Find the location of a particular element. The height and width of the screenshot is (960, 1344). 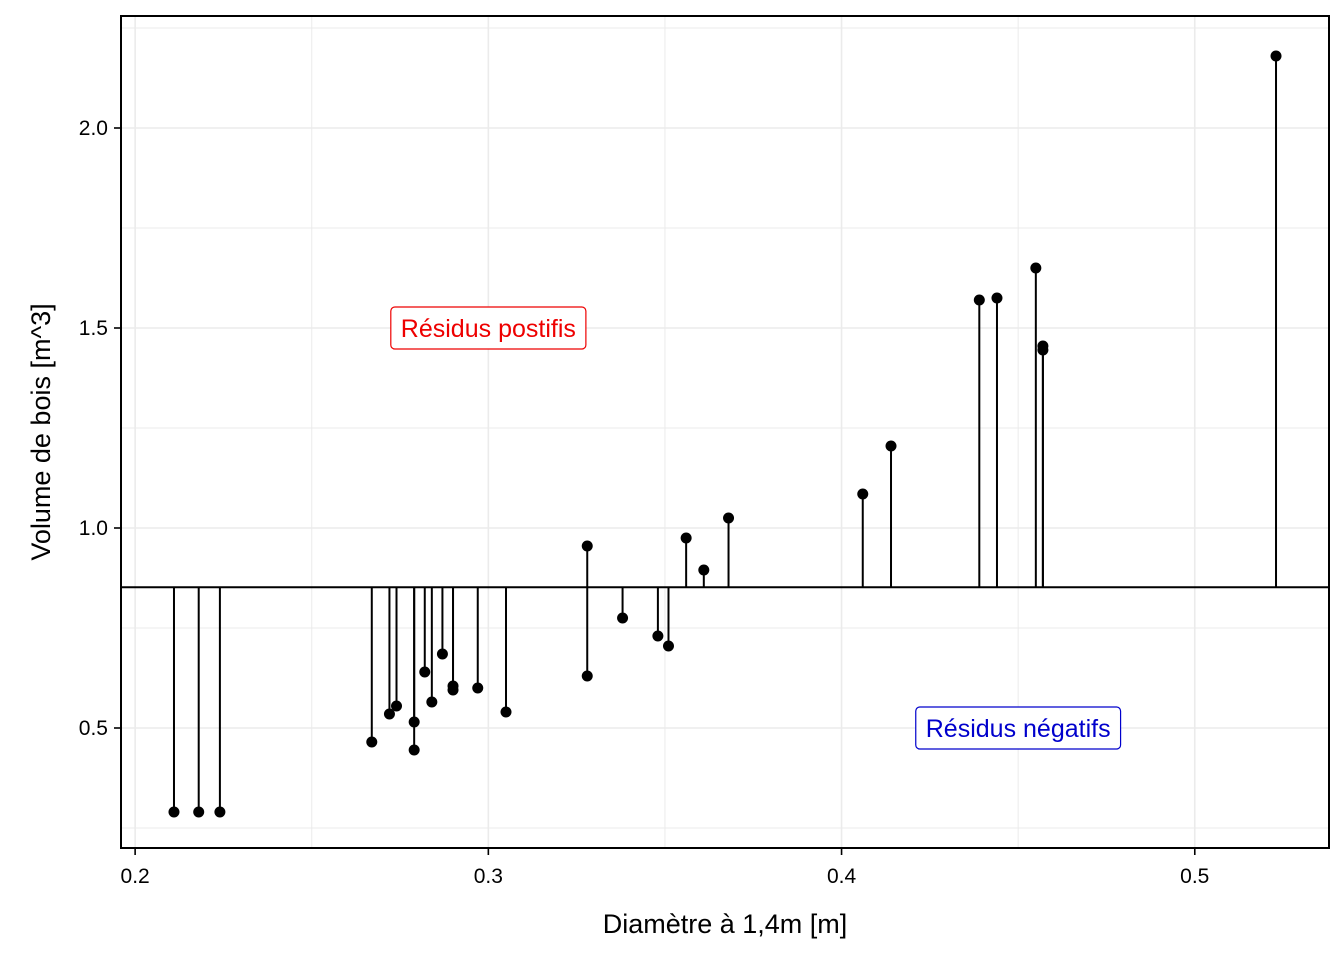

annotation-text: Résidus négatifs is located at coordinates (1018, 729).